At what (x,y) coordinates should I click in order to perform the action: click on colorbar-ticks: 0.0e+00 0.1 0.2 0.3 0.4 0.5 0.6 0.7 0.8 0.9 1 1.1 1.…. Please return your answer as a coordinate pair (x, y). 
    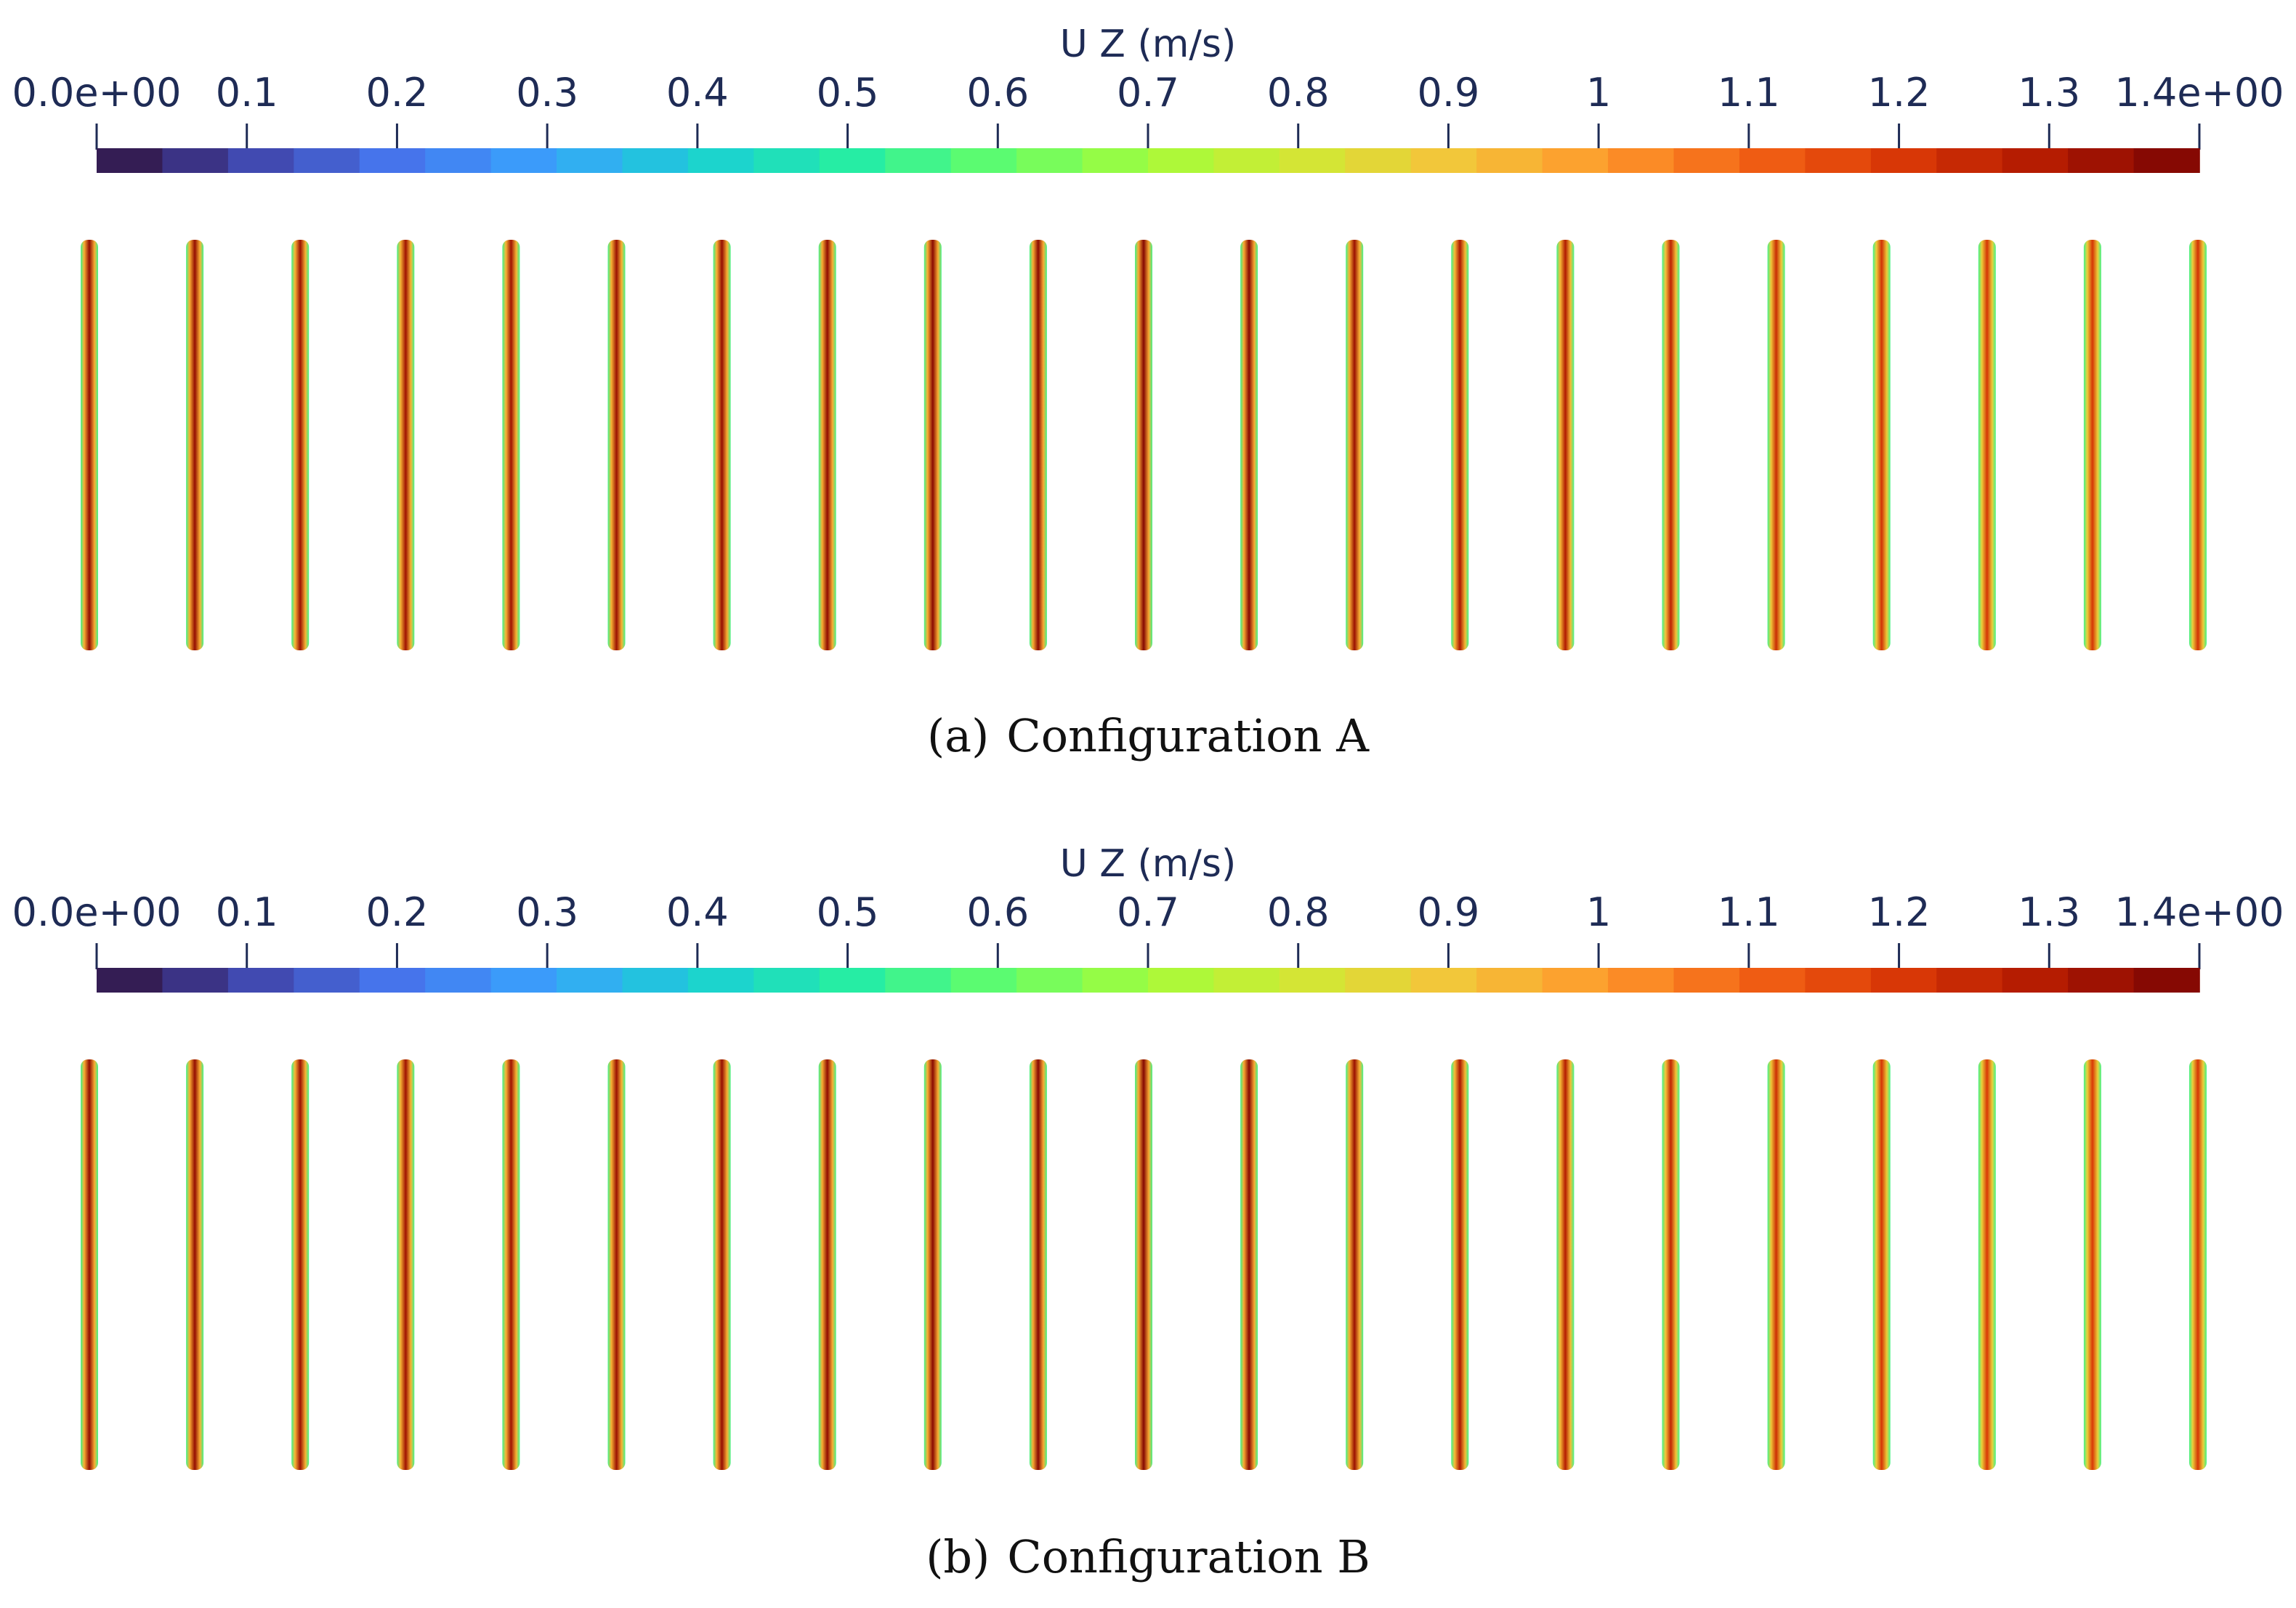
    Looking at the image, I should click on (1148, 110).